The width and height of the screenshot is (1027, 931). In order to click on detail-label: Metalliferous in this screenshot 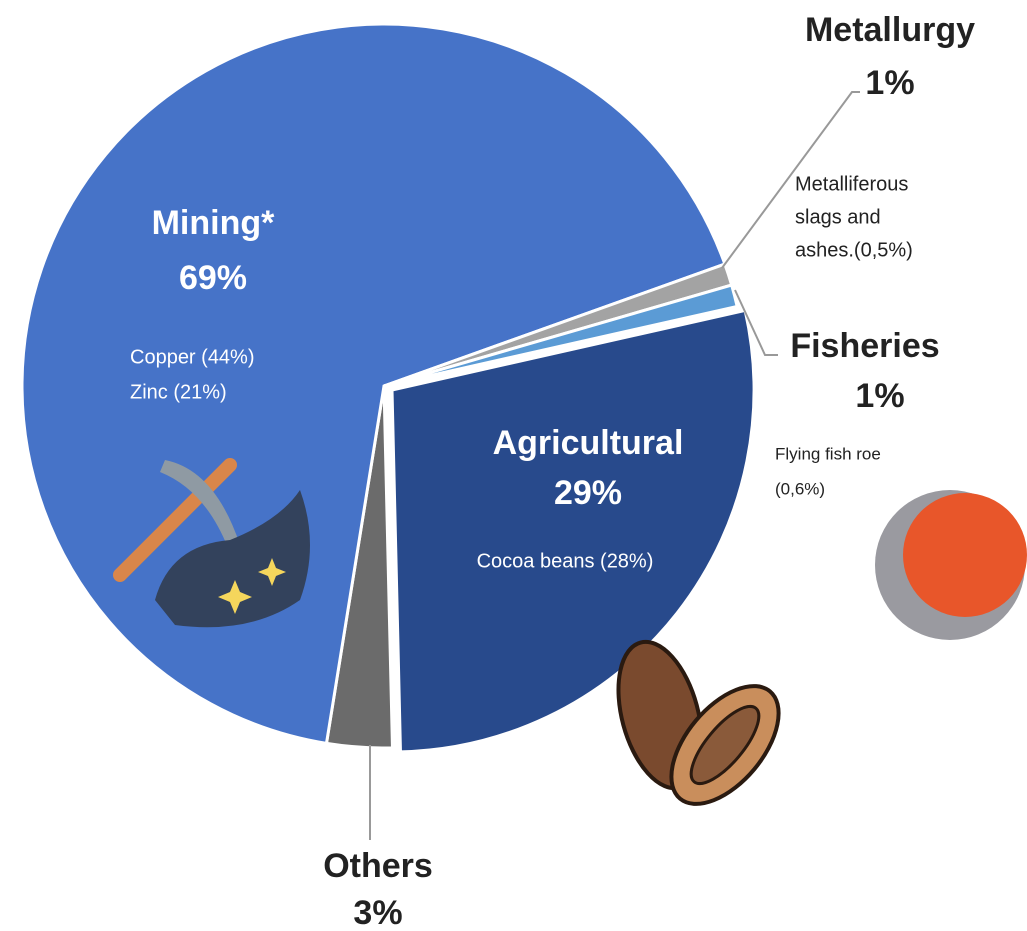, I will do `click(851, 184)`.